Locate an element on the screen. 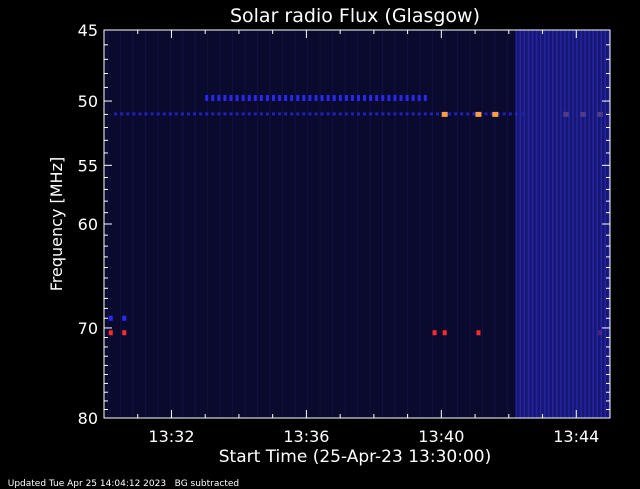 The height and width of the screenshot is (489, 640). y-tick-label: 55 is located at coordinates (88, 165).